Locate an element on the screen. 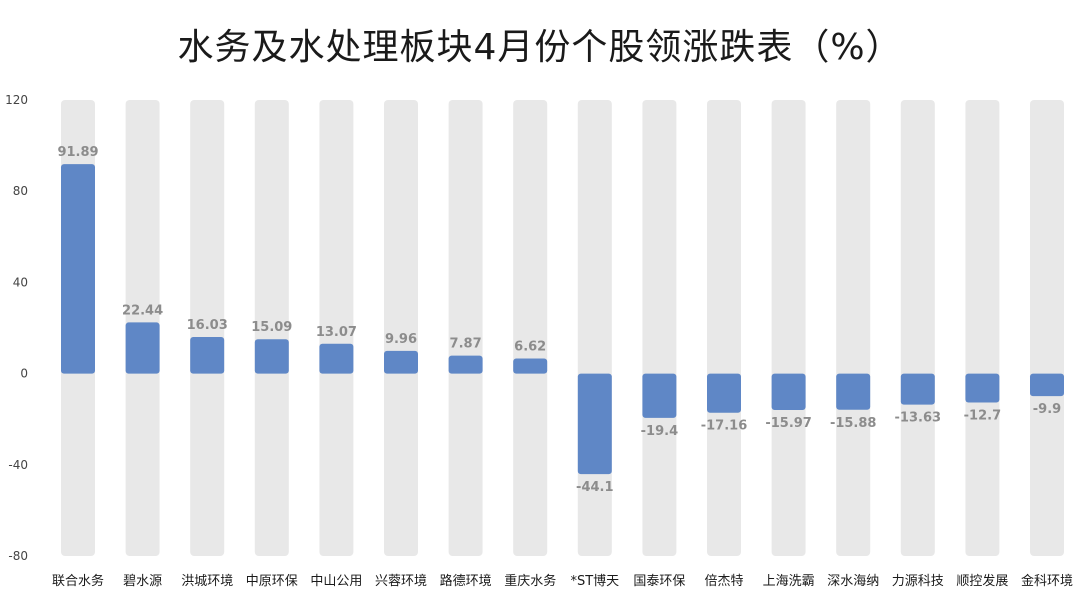  x-tick-label: 力源科技 is located at coordinates (918, 581).